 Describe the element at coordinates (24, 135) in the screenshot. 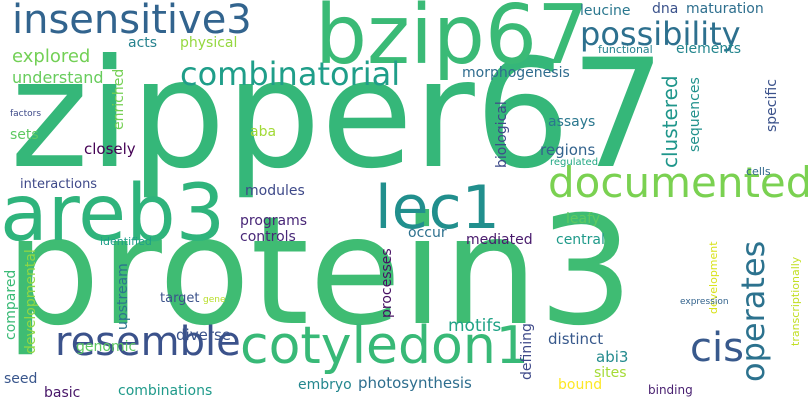

I see `word: sets` at that location.